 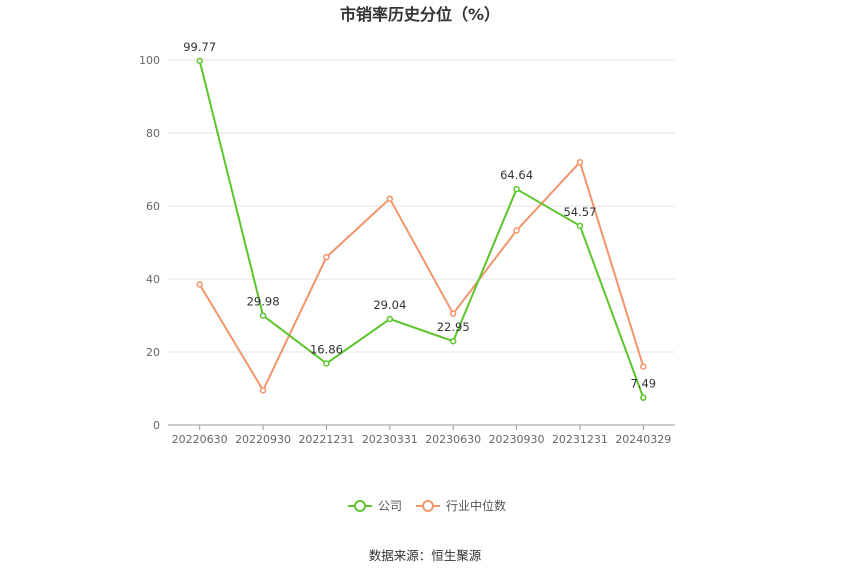 What do you see at coordinates (390, 439) in the screenshot?
I see `x-tick-label: 20230331` at bounding box center [390, 439].